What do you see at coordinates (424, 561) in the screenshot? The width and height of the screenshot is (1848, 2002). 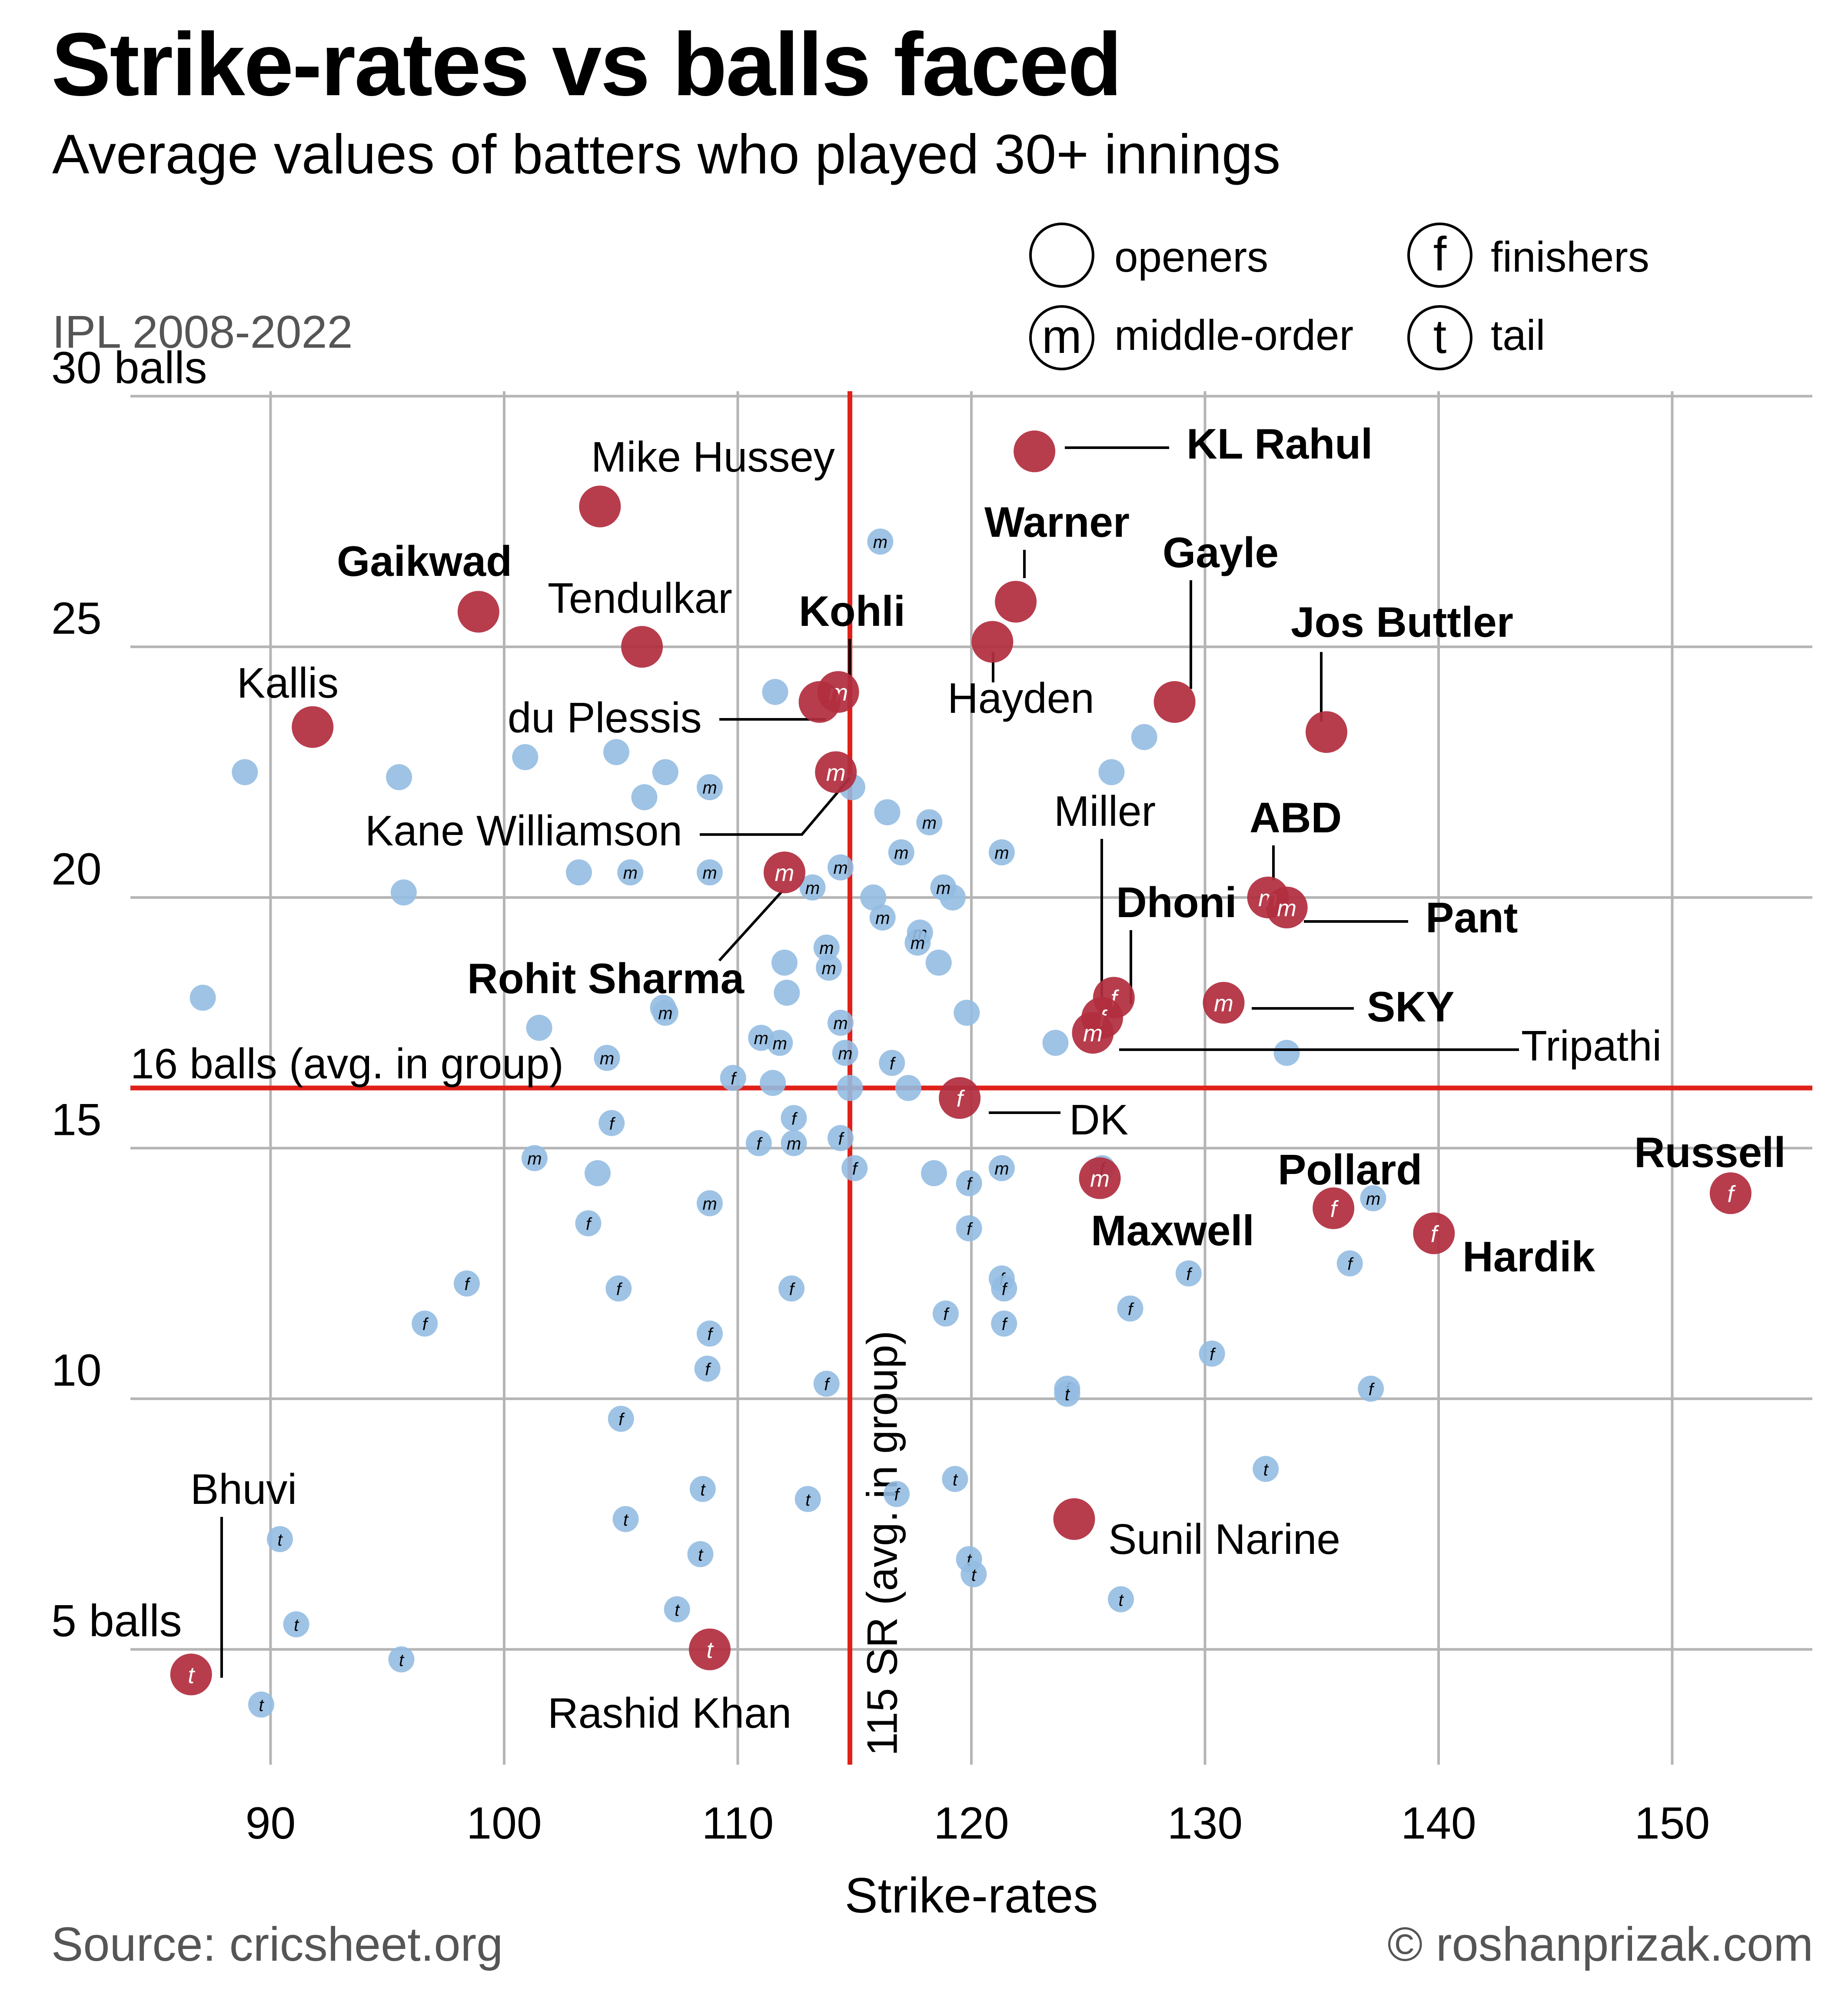 I see `label-gaikwad: Gaikwad` at bounding box center [424, 561].